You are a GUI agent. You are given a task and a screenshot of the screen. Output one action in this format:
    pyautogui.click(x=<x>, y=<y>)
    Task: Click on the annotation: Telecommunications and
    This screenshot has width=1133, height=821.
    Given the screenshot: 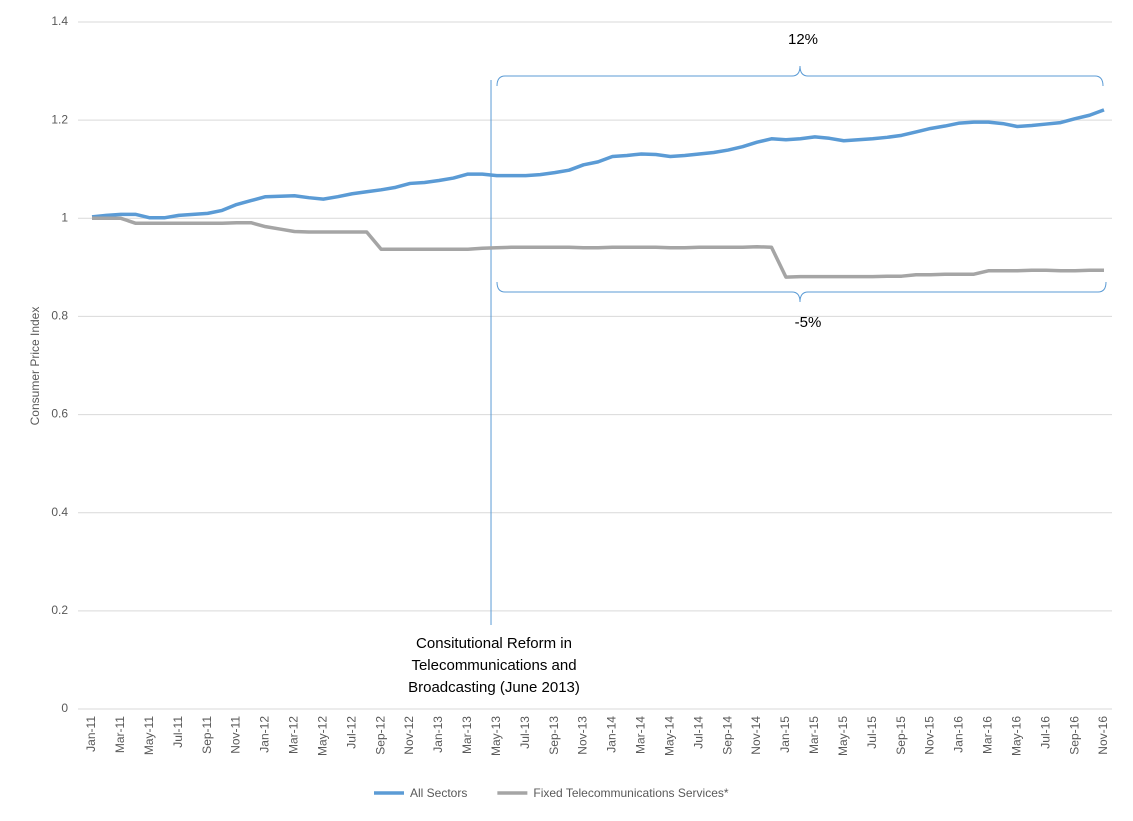 What is the action you would take?
    pyautogui.click(x=493, y=665)
    